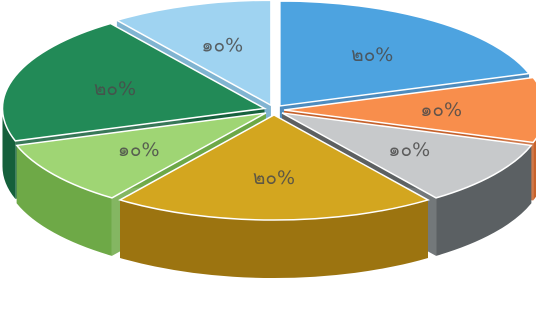 This screenshot has width=536, height=320. What do you see at coordinates (222, 45) in the screenshot?
I see `pie-slice-label-7: ๑๐%` at bounding box center [222, 45].